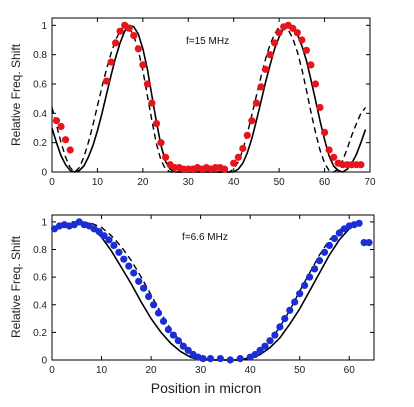 This screenshot has height=407, width=414. I want to click on bottom-y-tick-label: 0, so click(44, 361).